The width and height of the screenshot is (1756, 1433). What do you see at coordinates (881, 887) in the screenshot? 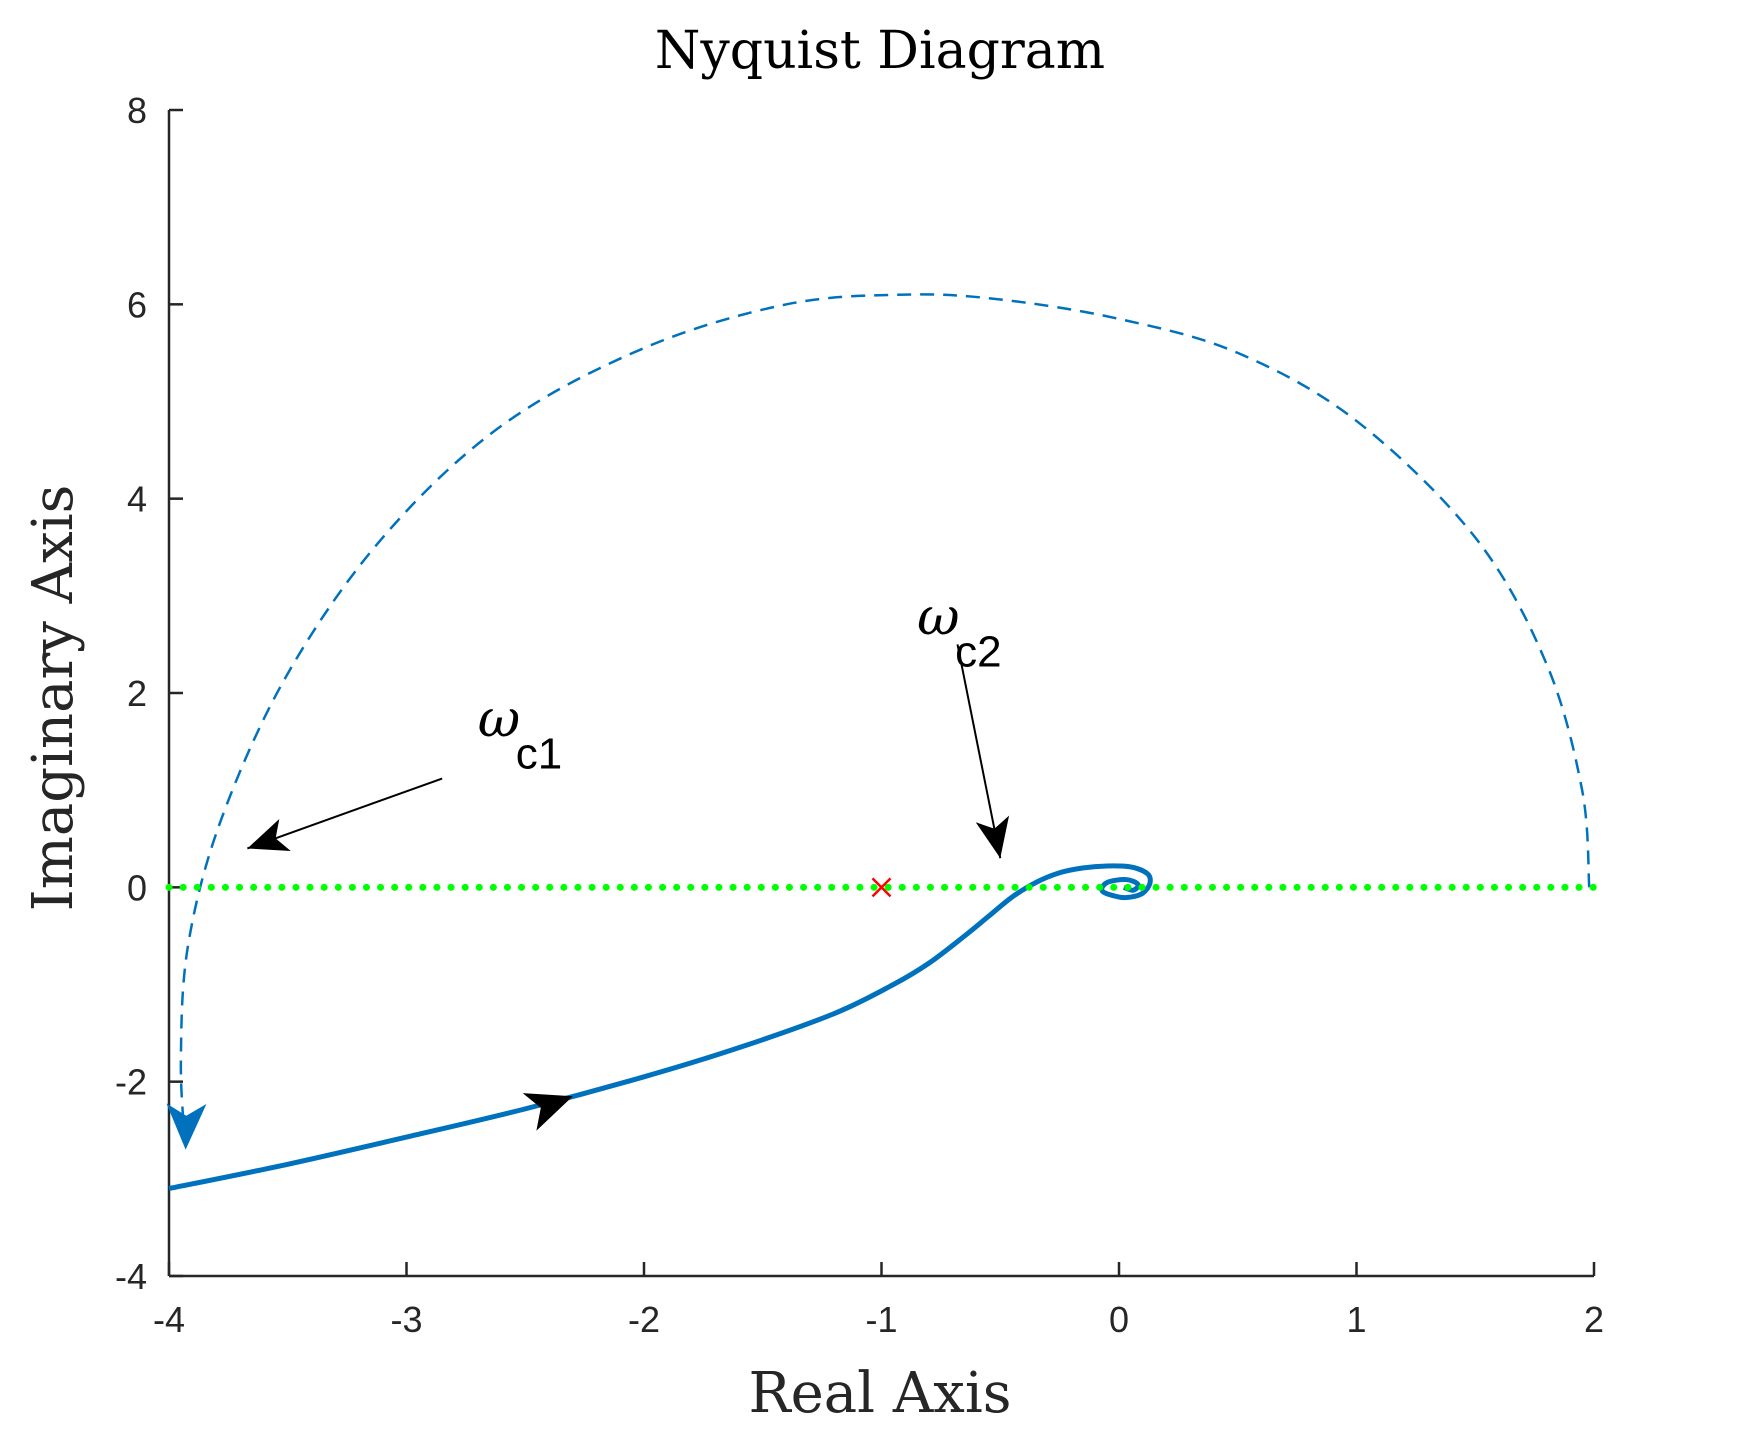
I see `critical-point-marker` at bounding box center [881, 887].